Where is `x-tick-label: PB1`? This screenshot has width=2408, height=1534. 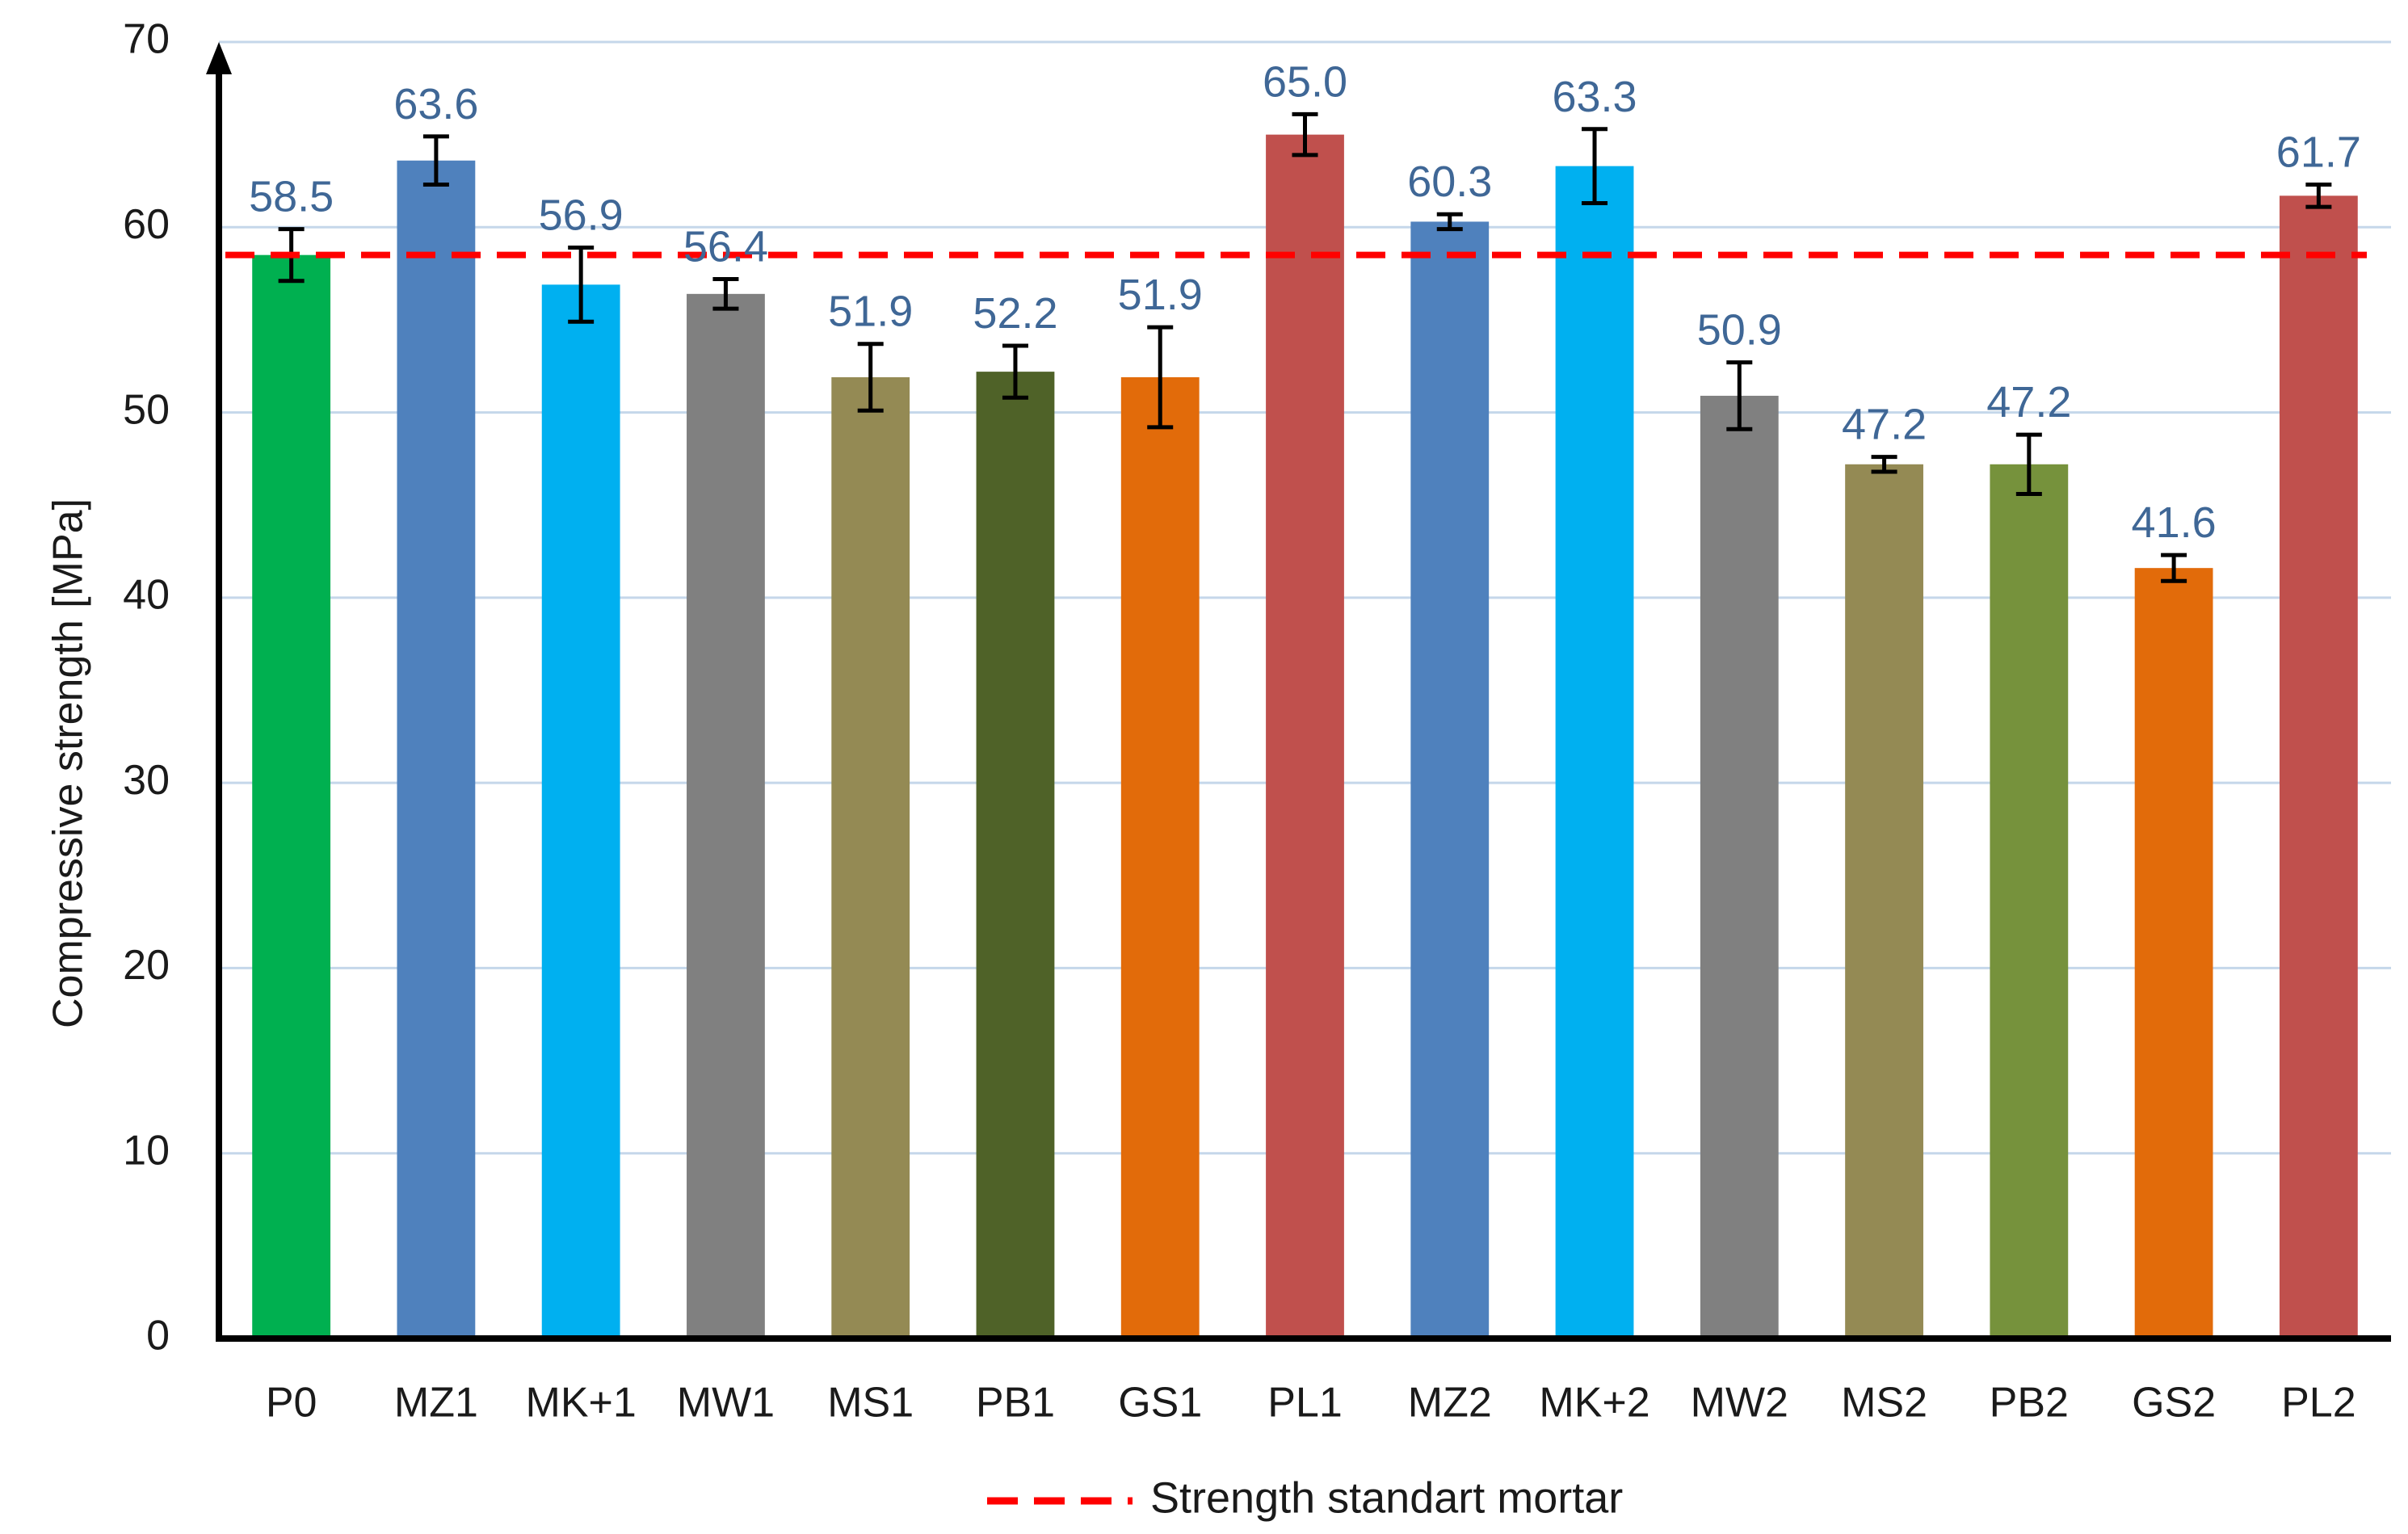
x-tick-label: PB1 is located at coordinates (1015, 1403).